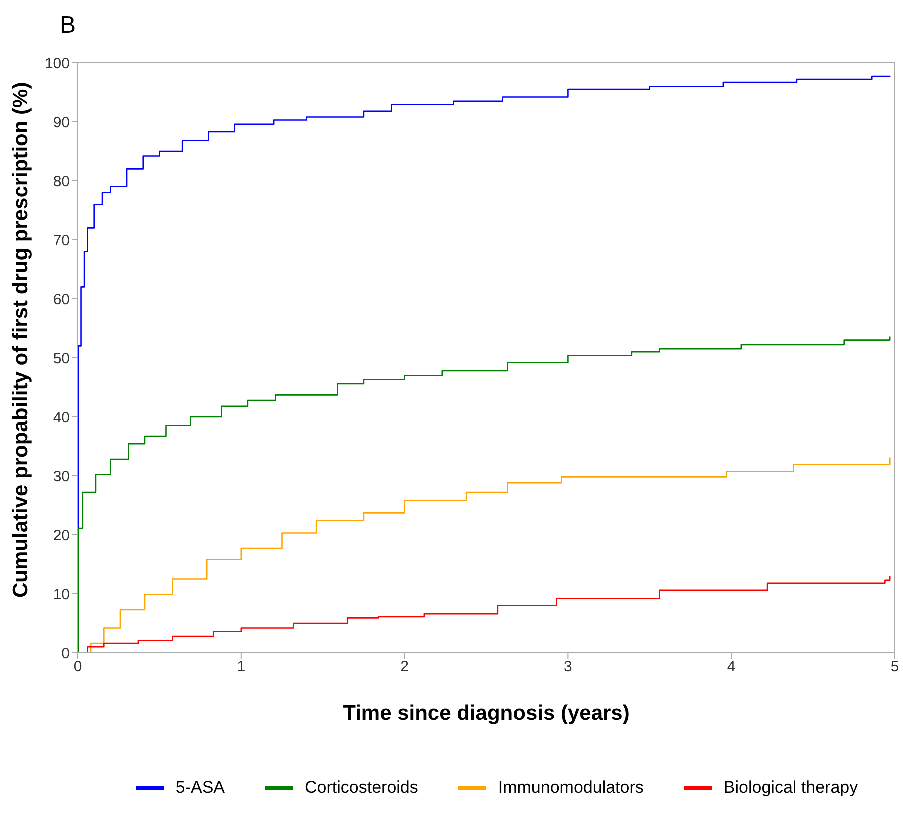 The height and width of the screenshot is (820, 903). I want to click on chart-title: B, so click(68, 26).